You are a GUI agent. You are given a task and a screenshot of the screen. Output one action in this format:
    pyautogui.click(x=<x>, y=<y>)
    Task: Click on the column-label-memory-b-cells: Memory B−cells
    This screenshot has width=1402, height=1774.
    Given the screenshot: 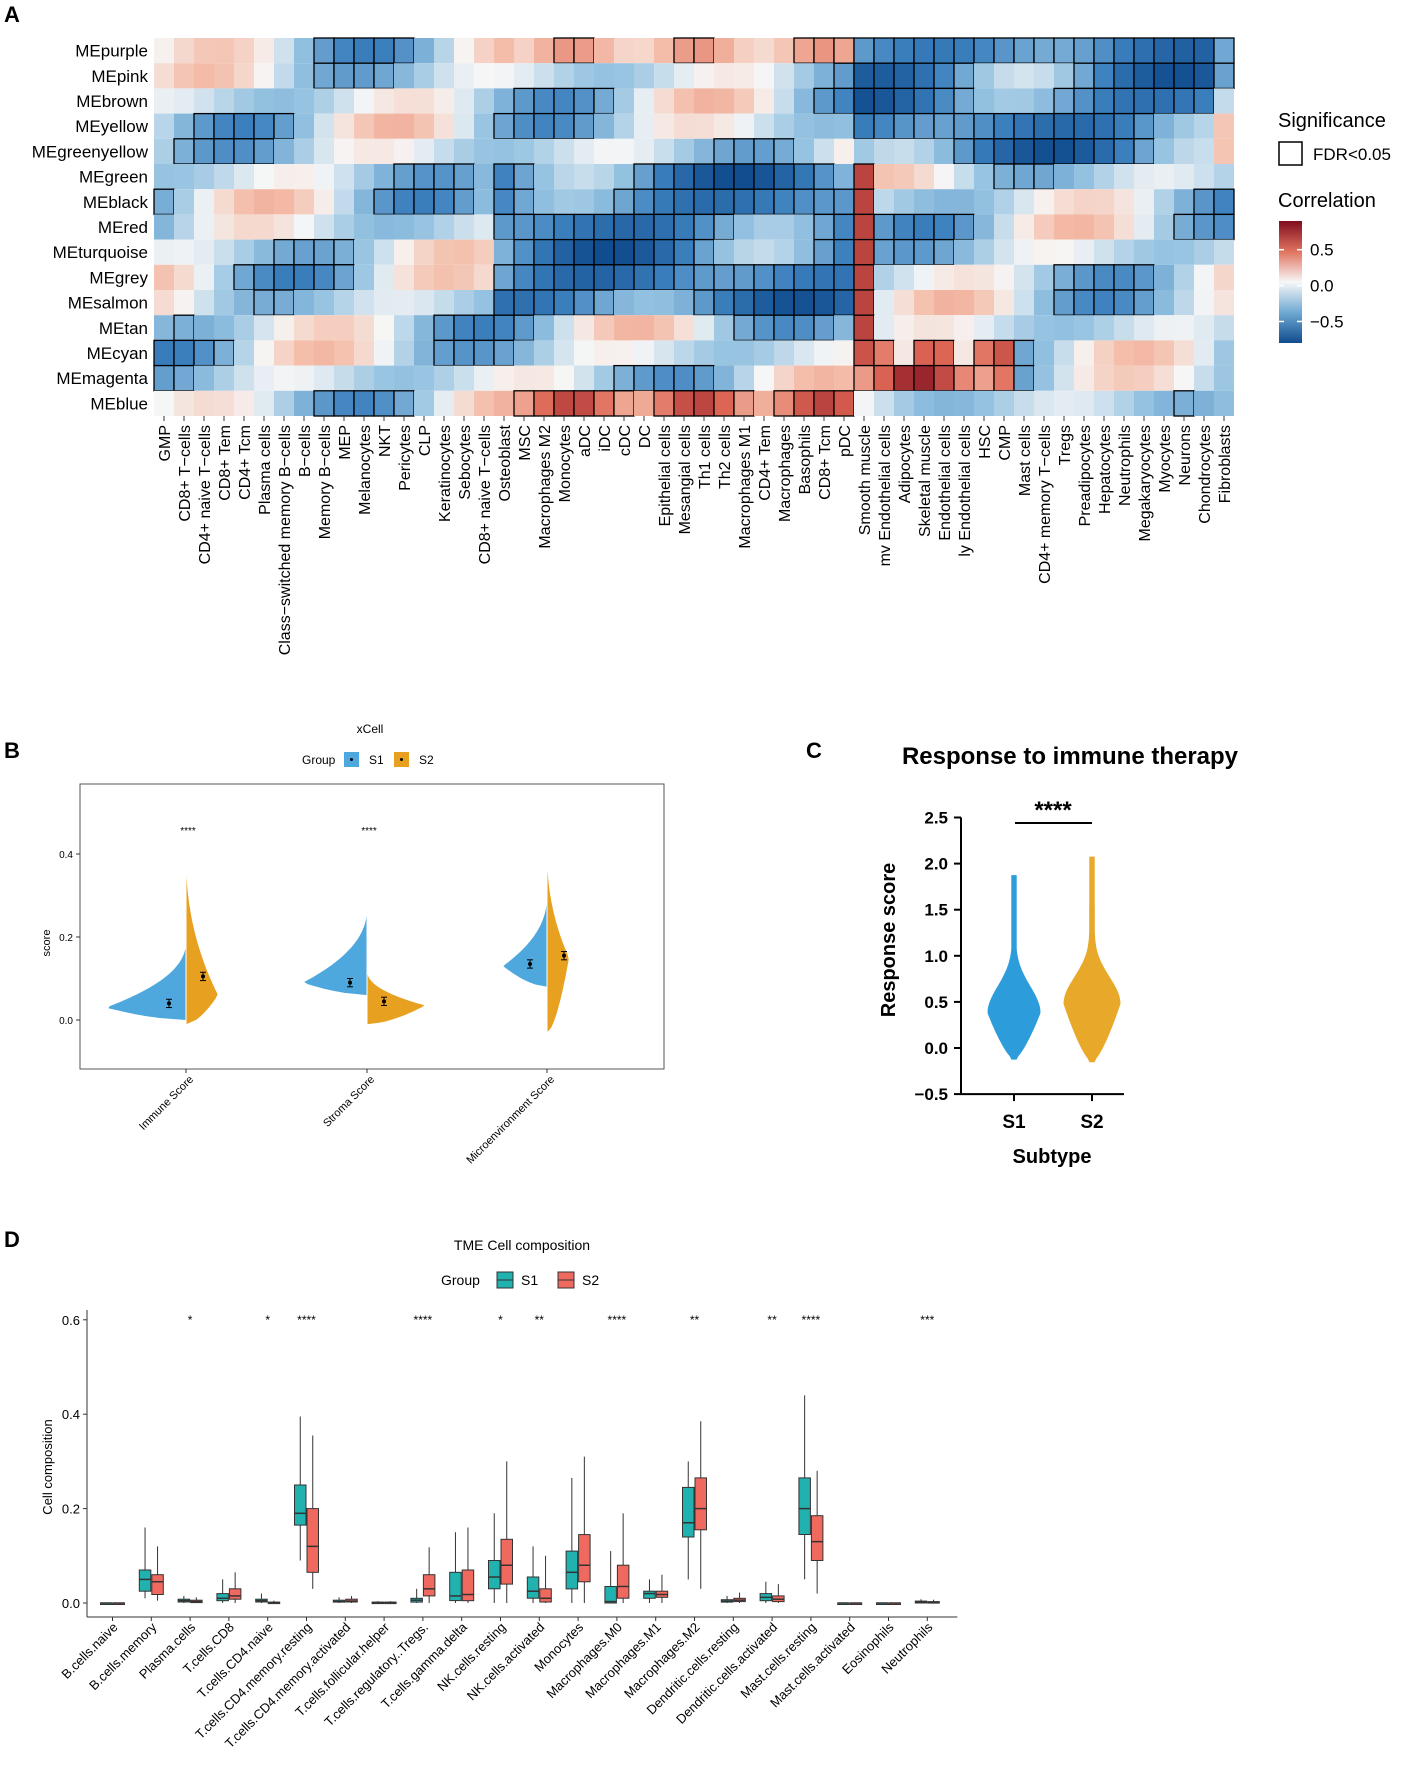 What is the action you would take?
    pyautogui.click(x=325, y=482)
    